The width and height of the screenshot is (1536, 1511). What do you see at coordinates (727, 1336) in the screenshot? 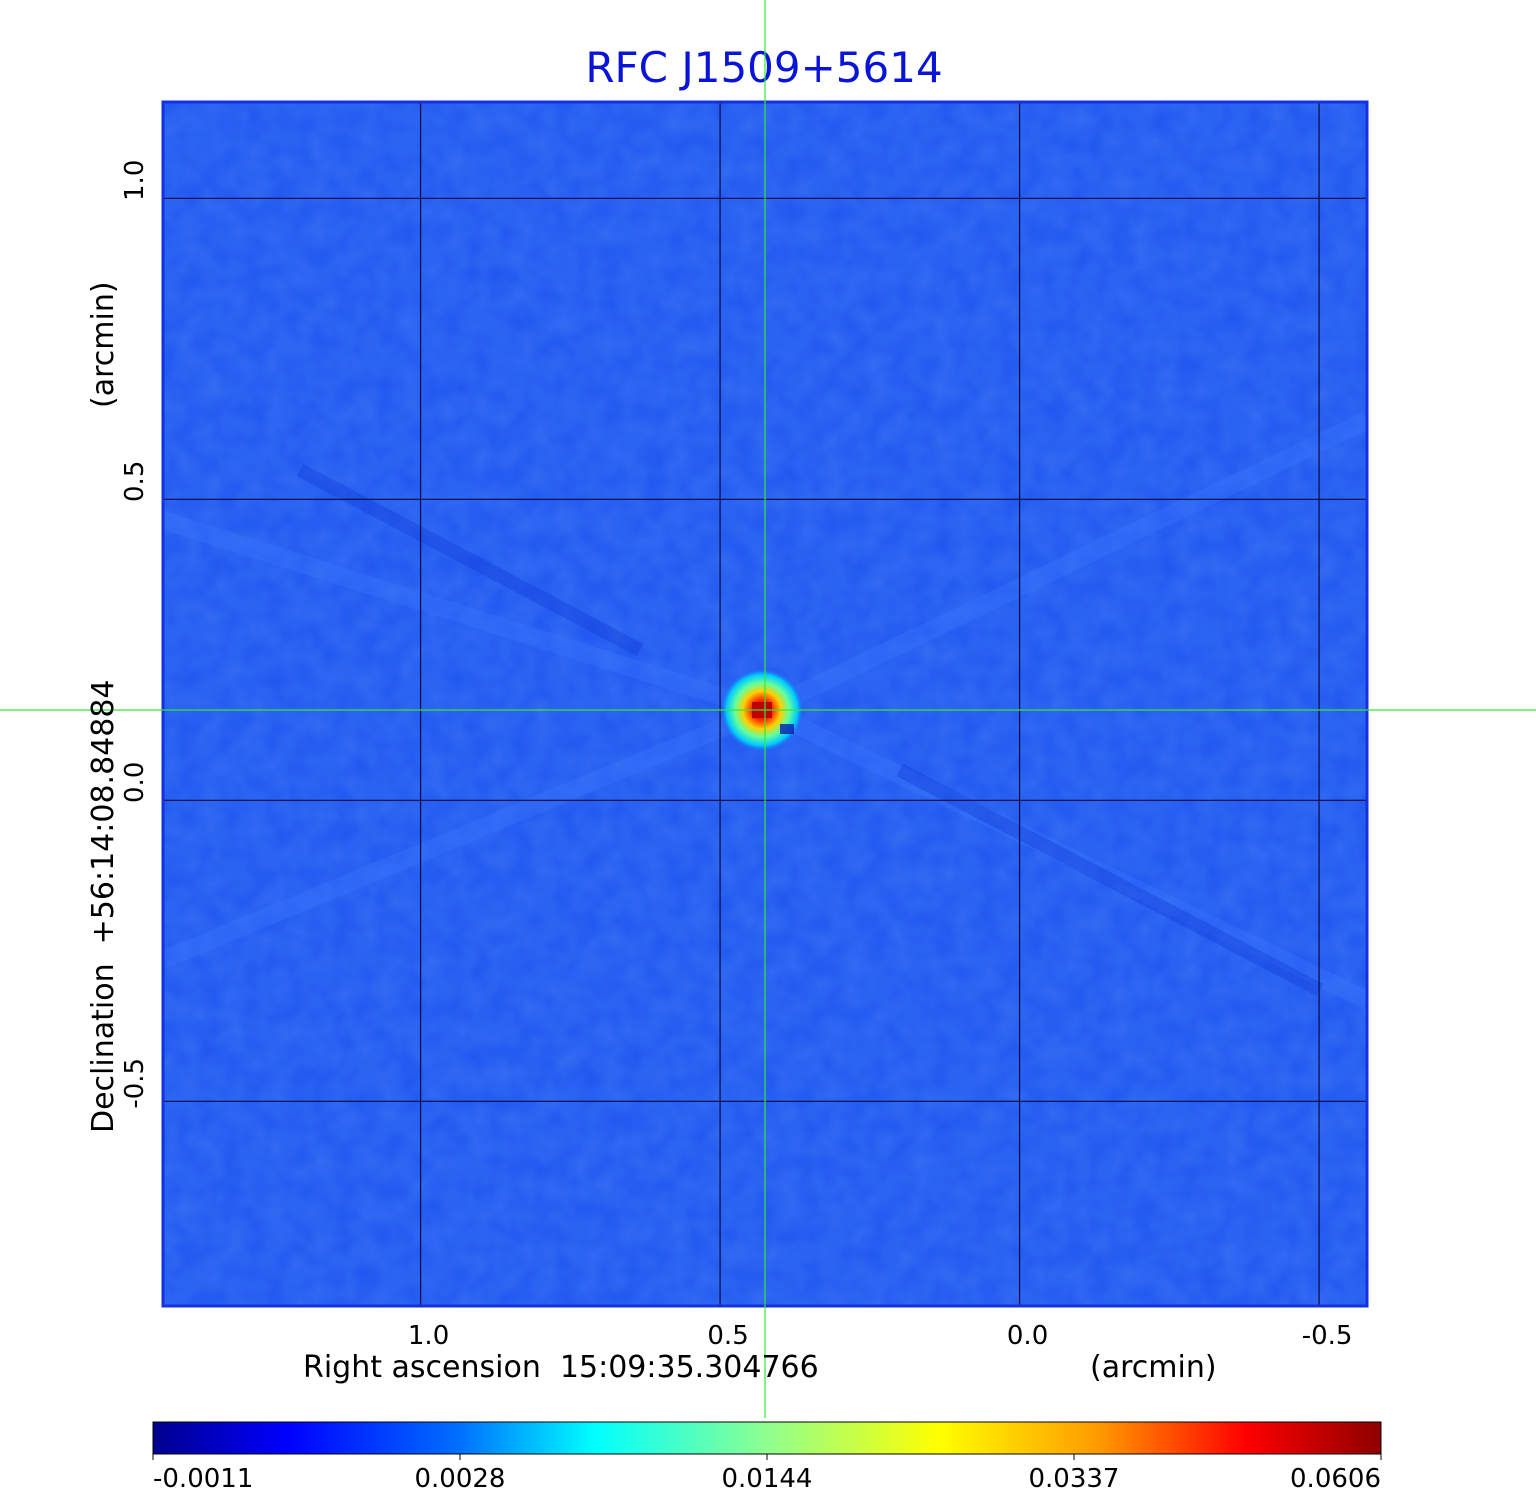
I see `x-tick-label-1: 0.5` at bounding box center [727, 1336].